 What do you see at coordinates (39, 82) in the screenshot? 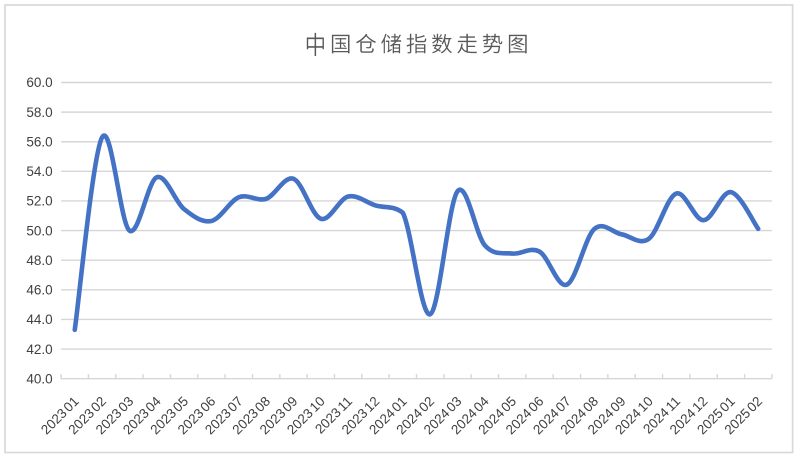
I see `svg-text: 60.0` at bounding box center [39, 82].